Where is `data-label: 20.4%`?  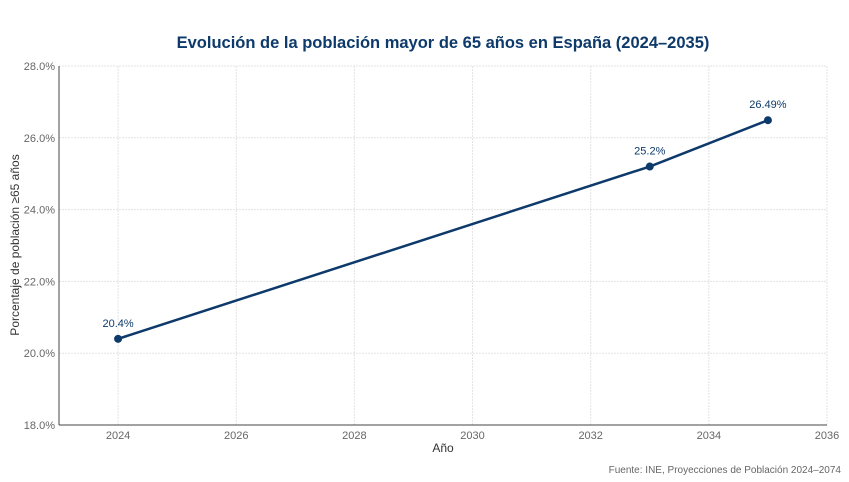 data-label: 20.4% is located at coordinates (117, 324).